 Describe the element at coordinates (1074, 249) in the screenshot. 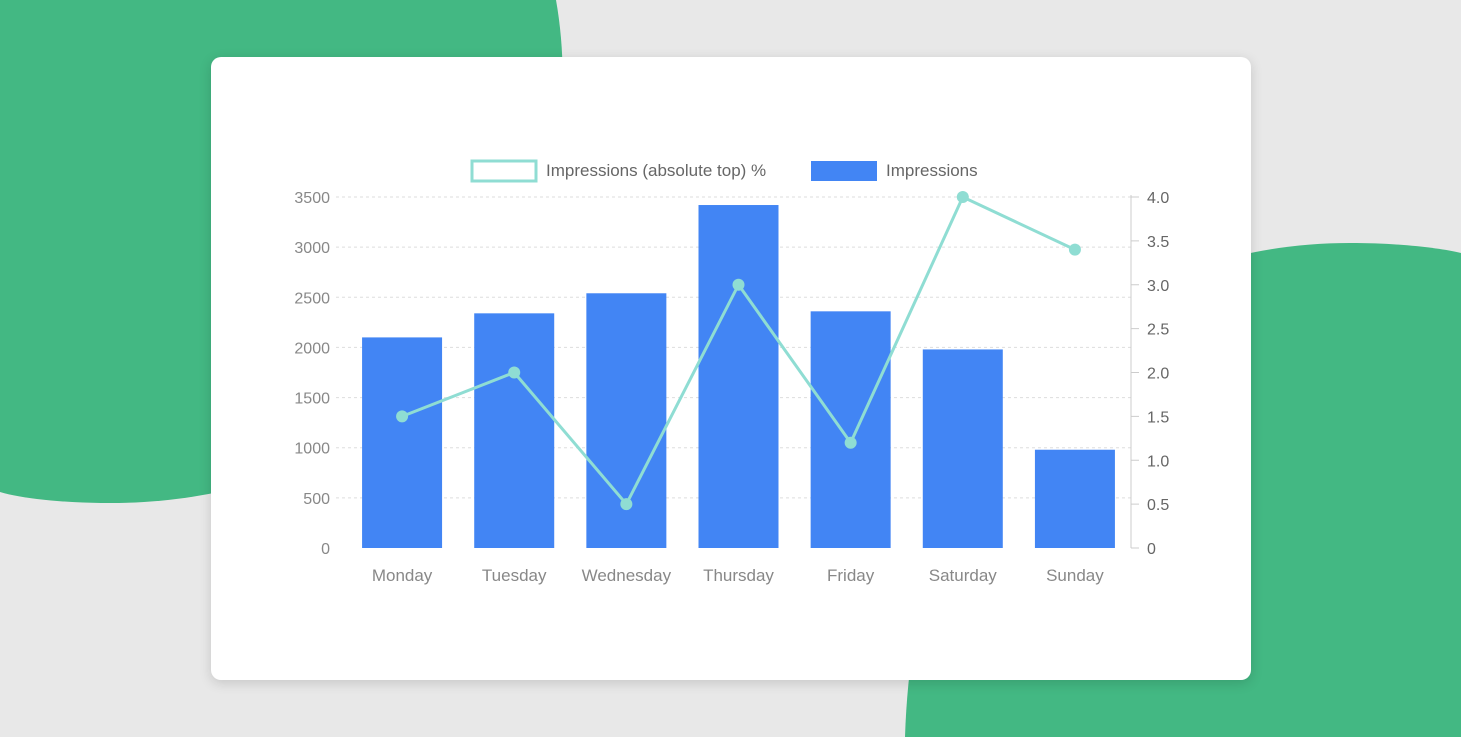

I see `line-point-sunday` at that location.